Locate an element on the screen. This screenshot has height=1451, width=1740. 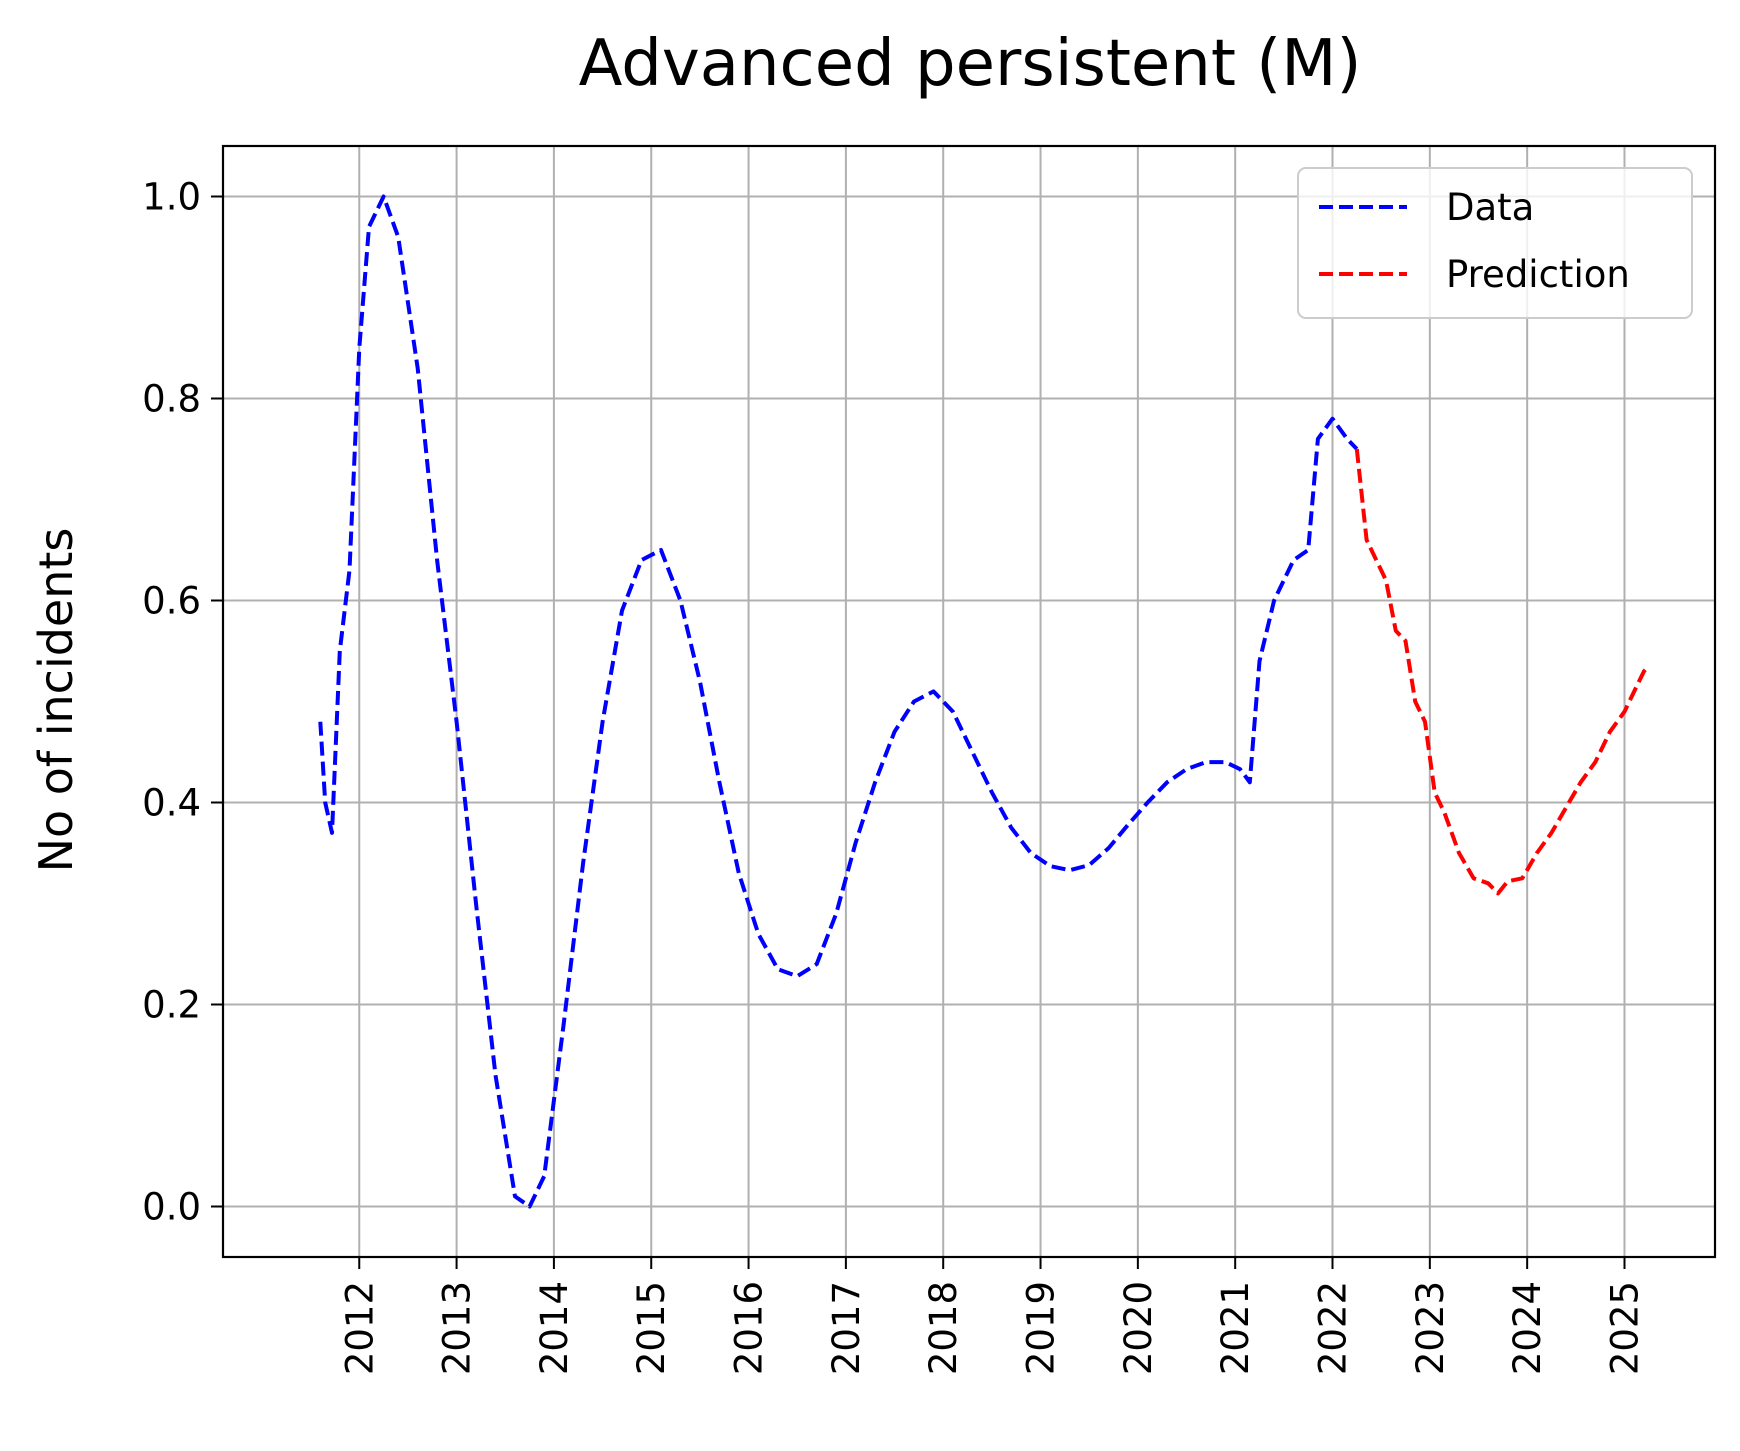
x-tick-label: 2016 is located at coordinates (749, 1328).